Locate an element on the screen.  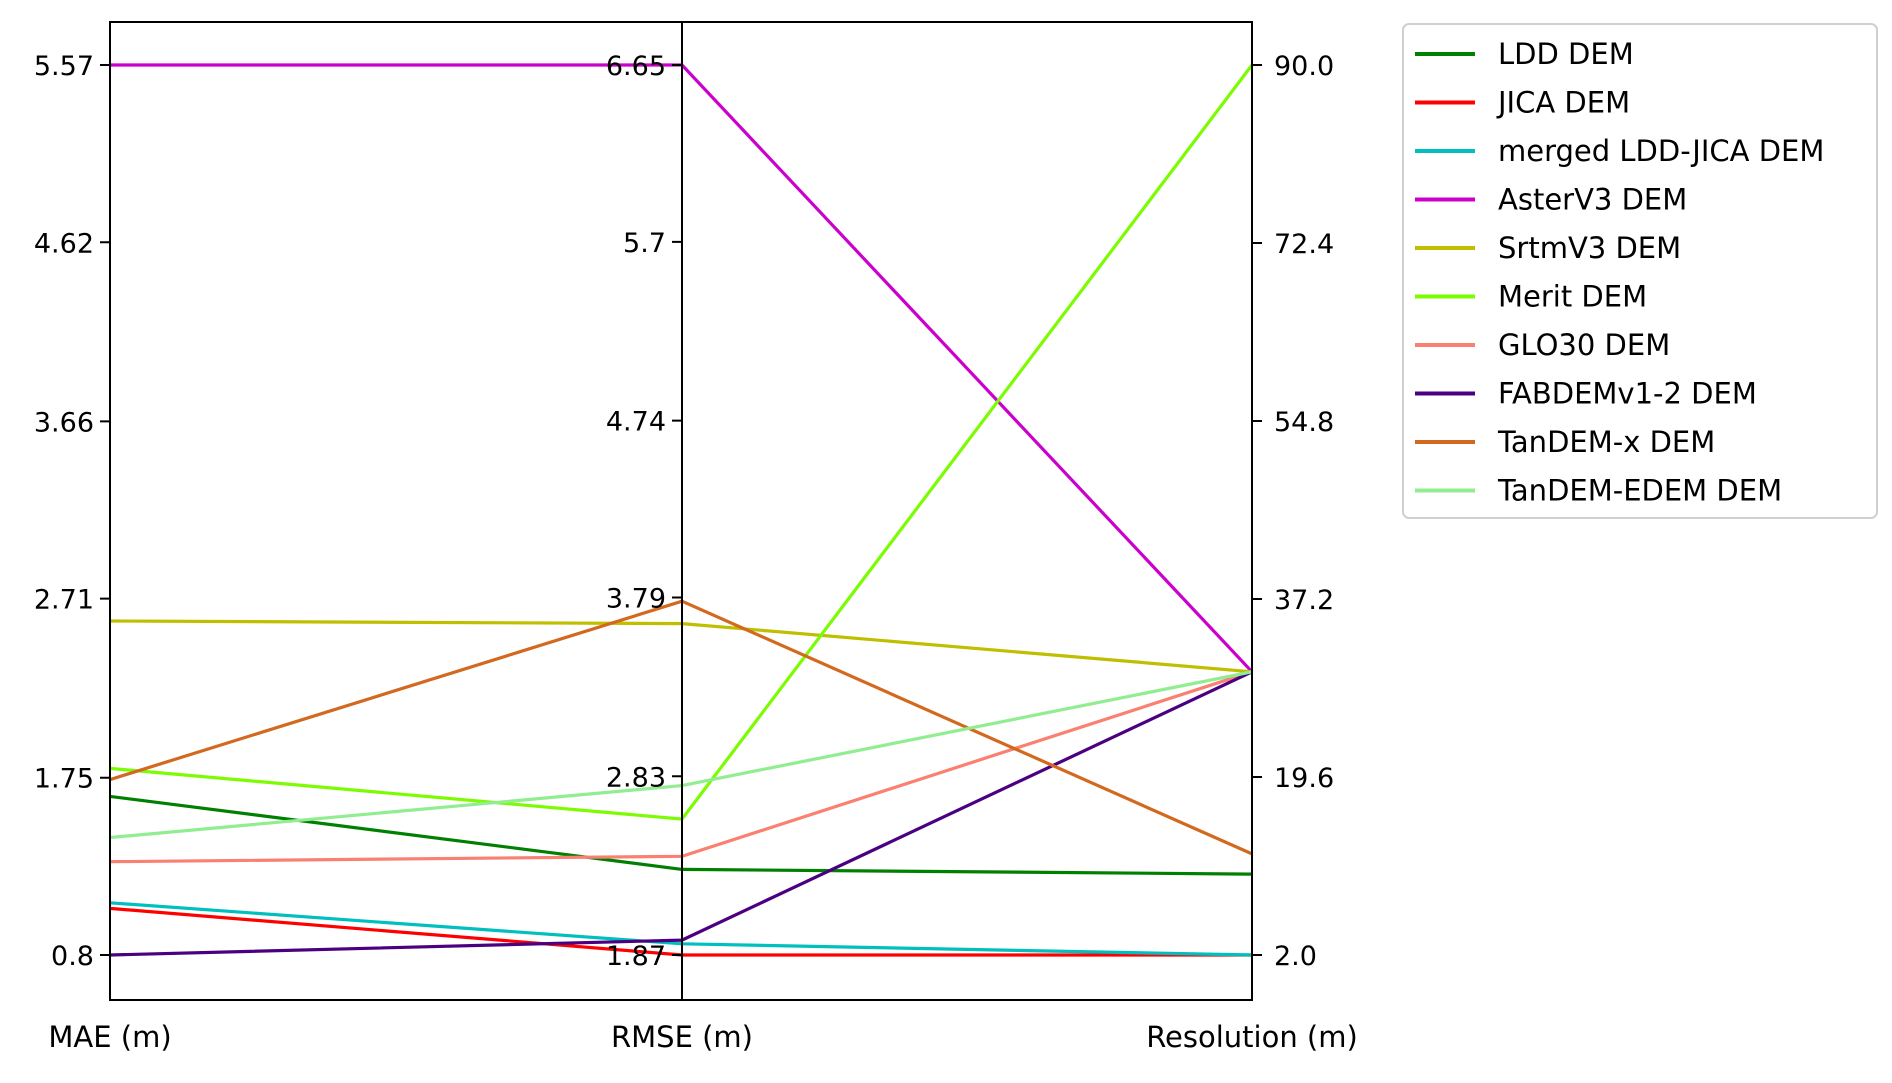
legend-entry: TanDEM-x DEM is located at coordinates (1606, 442).